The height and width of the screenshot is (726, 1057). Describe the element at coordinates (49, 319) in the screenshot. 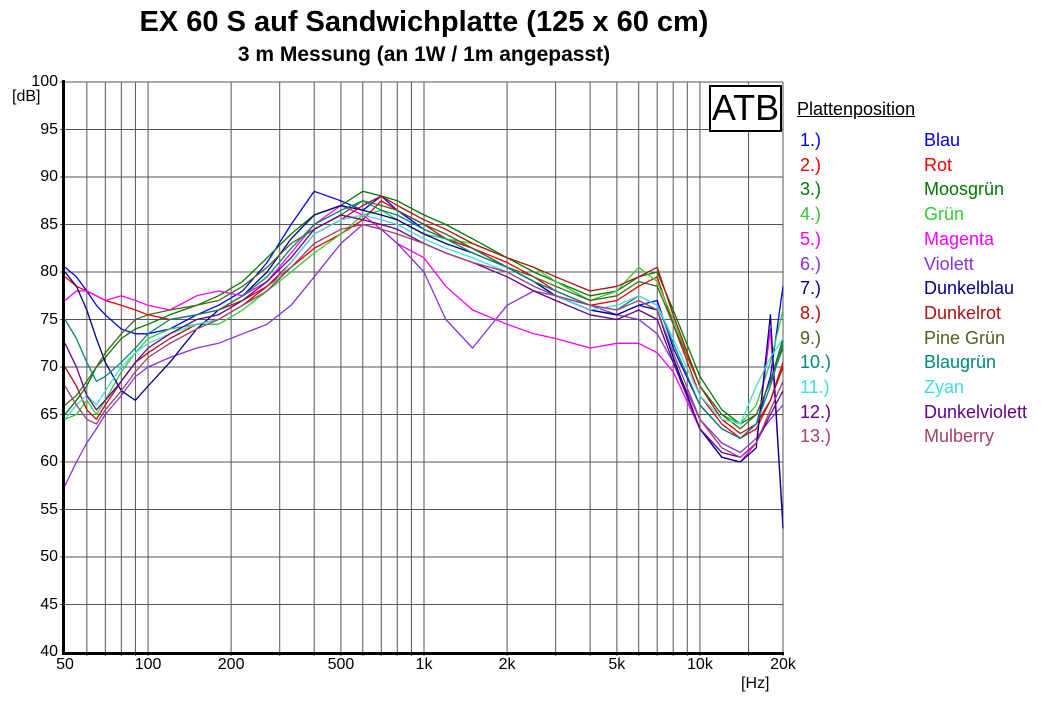

I see `y-tick-label: 75` at that location.